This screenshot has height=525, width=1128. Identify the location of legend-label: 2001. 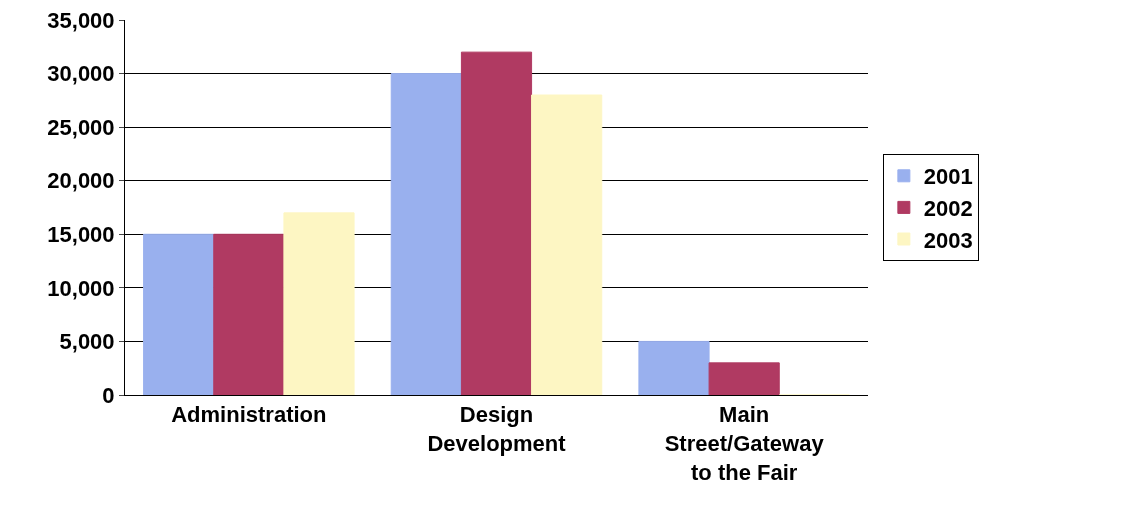
(948, 177).